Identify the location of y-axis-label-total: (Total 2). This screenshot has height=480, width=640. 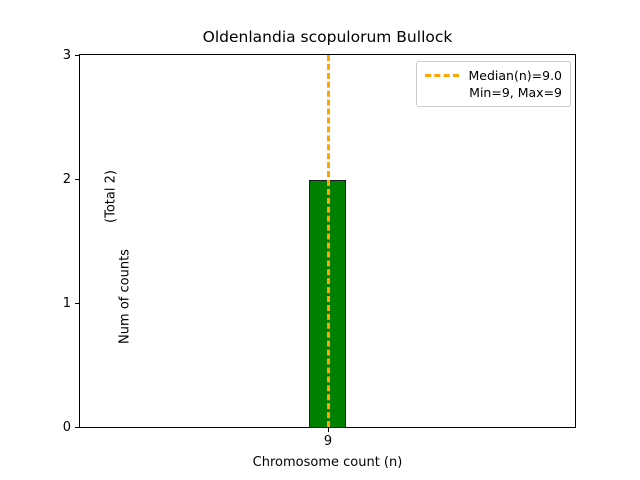
(111, 196).